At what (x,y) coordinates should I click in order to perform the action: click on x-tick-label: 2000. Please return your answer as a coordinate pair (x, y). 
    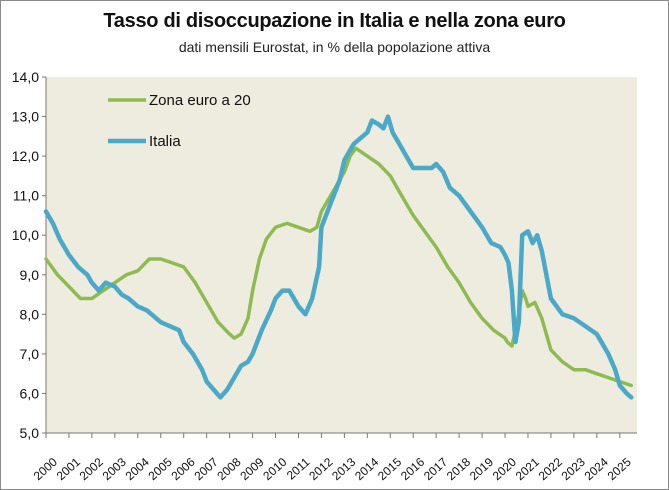
    Looking at the image, I should click on (45, 469).